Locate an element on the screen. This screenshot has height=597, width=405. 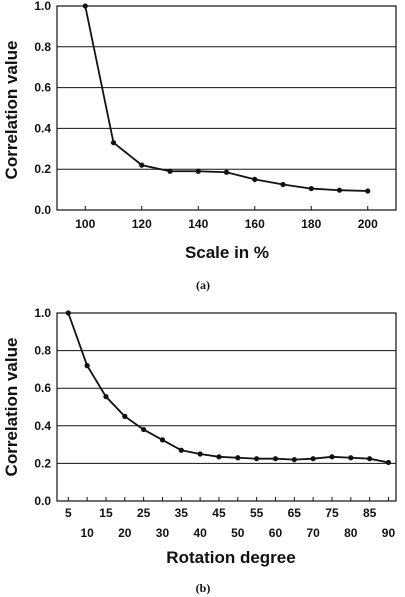
chart-a-y-ticks: 0.0 0.2 0.4 0.6 0.8 1.0 is located at coordinates (42, 108).